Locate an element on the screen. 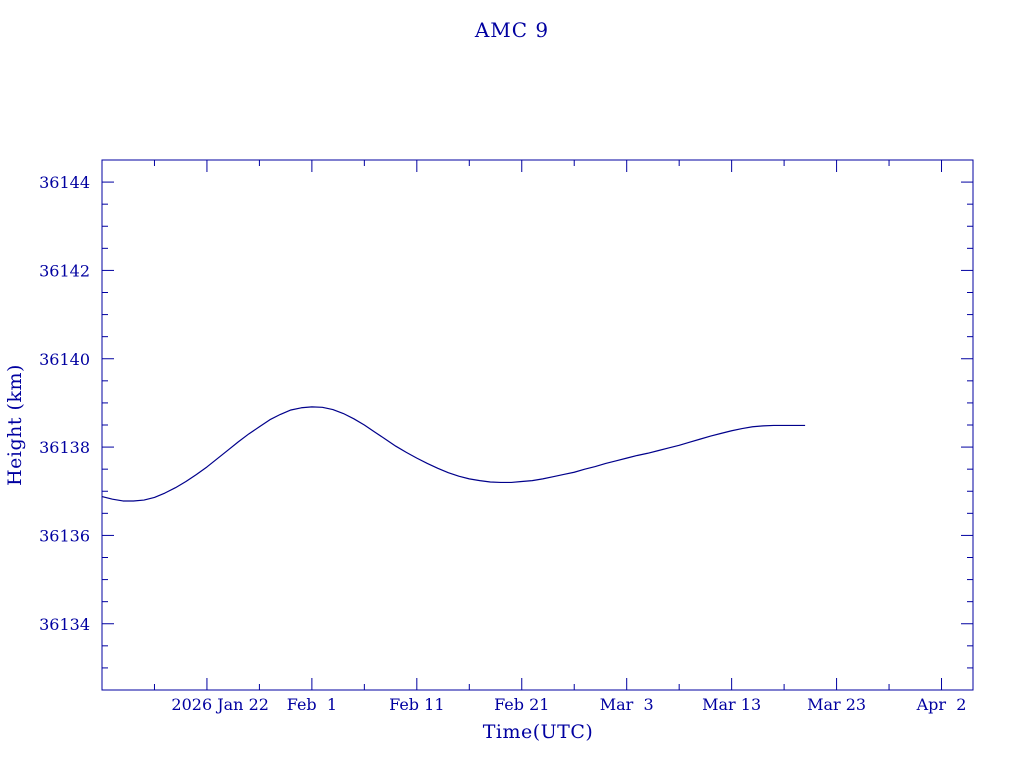  x-tick-label: Apr 2 is located at coordinates (941, 704).